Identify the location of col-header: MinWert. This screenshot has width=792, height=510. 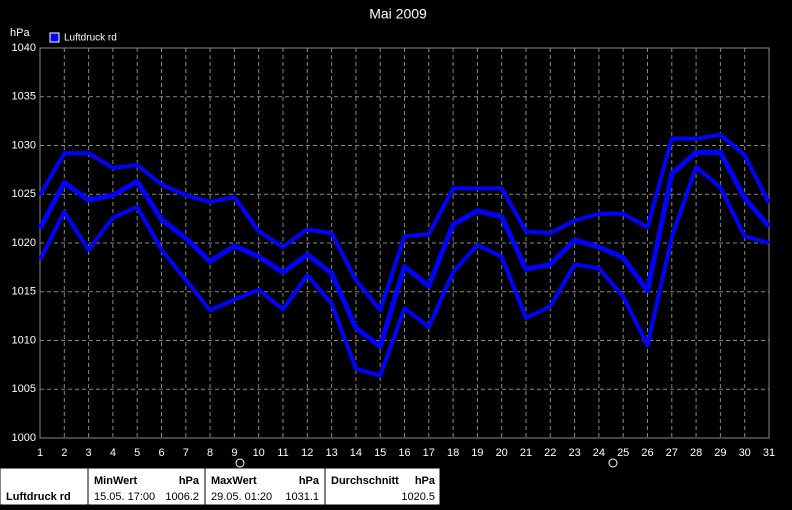
(116, 481).